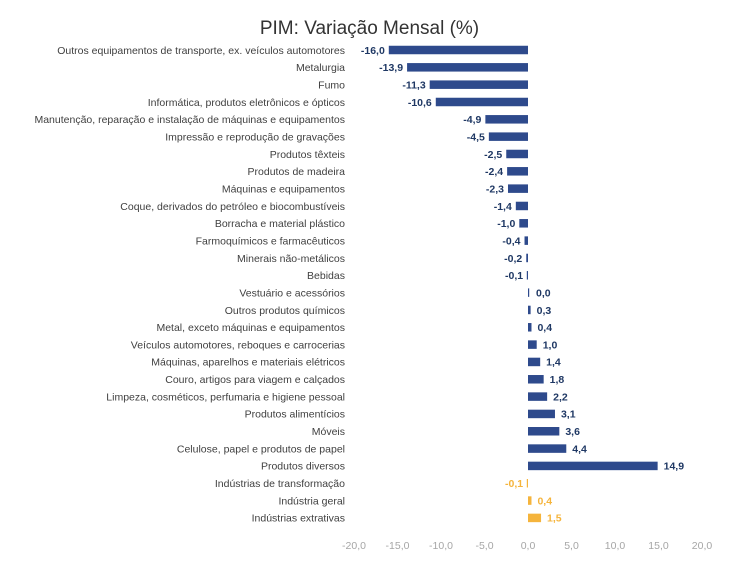 The image size is (739, 569). What do you see at coordinates (511, 241) in the screenshot?
I see `value-label: -0,4` at bounding box center [511, 241].